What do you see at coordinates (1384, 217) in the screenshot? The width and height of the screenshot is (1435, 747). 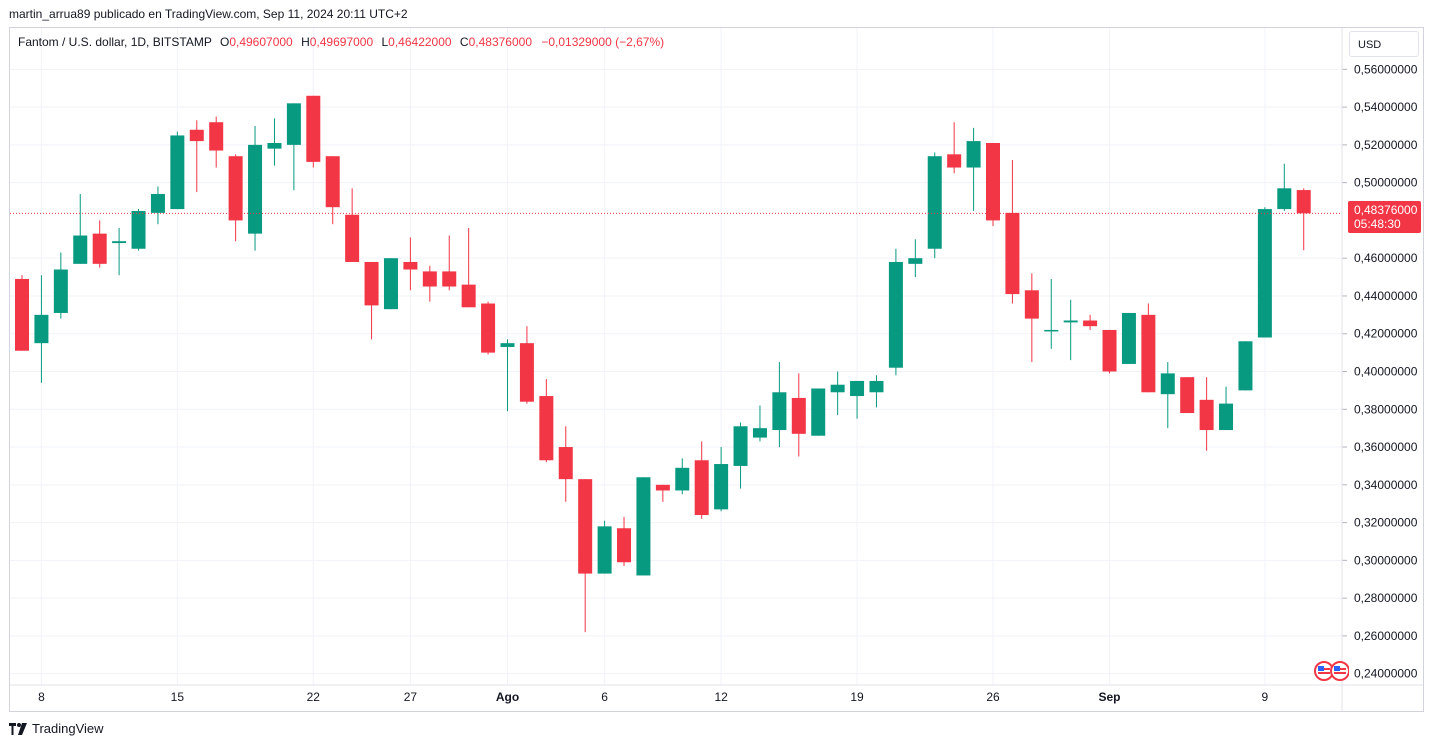 I see `last-price-badge: 0,48376000 05:48:30` at bounding box center [1384, 217].